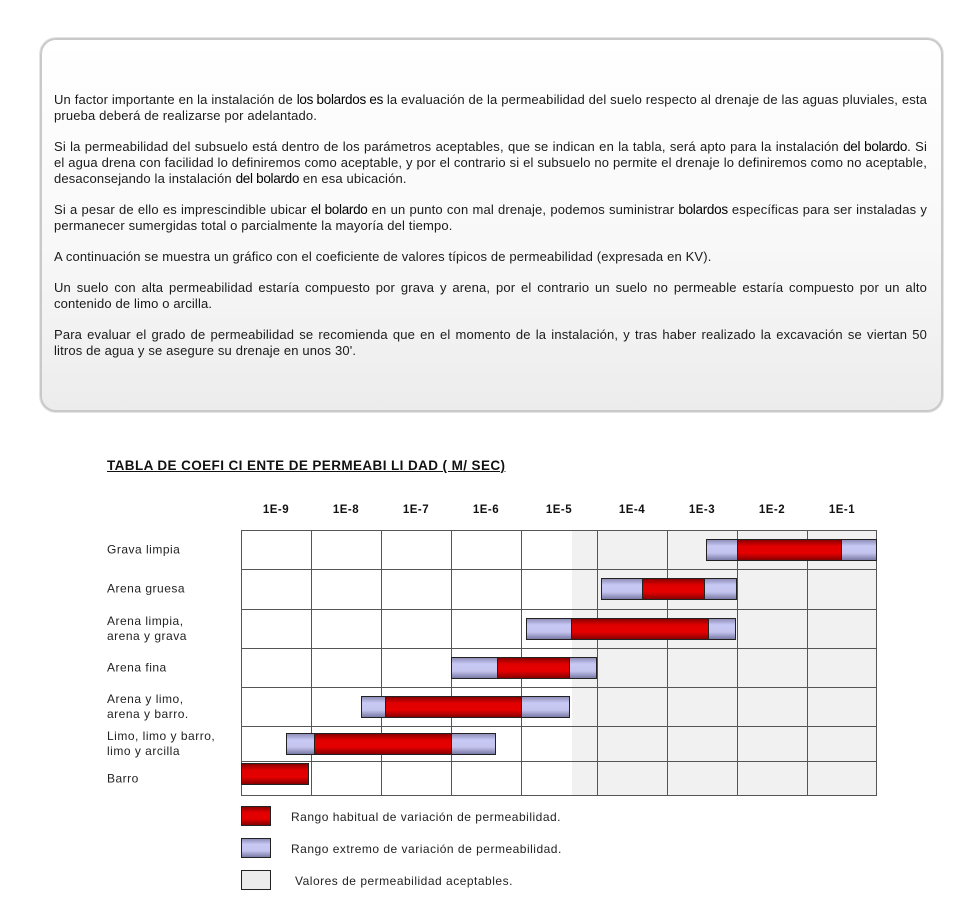 This screenshot has width=977, height=921. Describe the element at coordinates (137, 667) in the screenshot. I see `row-label: Arena fina` at that location.